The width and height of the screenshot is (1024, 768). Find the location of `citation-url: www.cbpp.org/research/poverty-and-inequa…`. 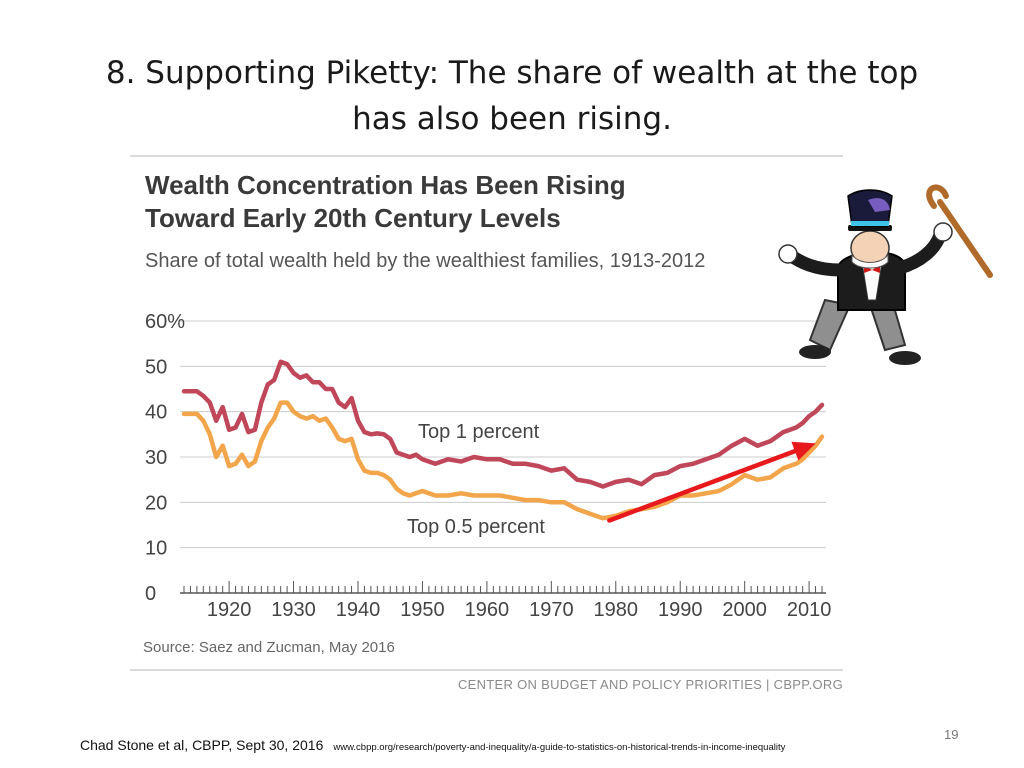

citation-url: www.cbpp.org/research/poverty-and-inequa… is located at coordinates (559, 747).